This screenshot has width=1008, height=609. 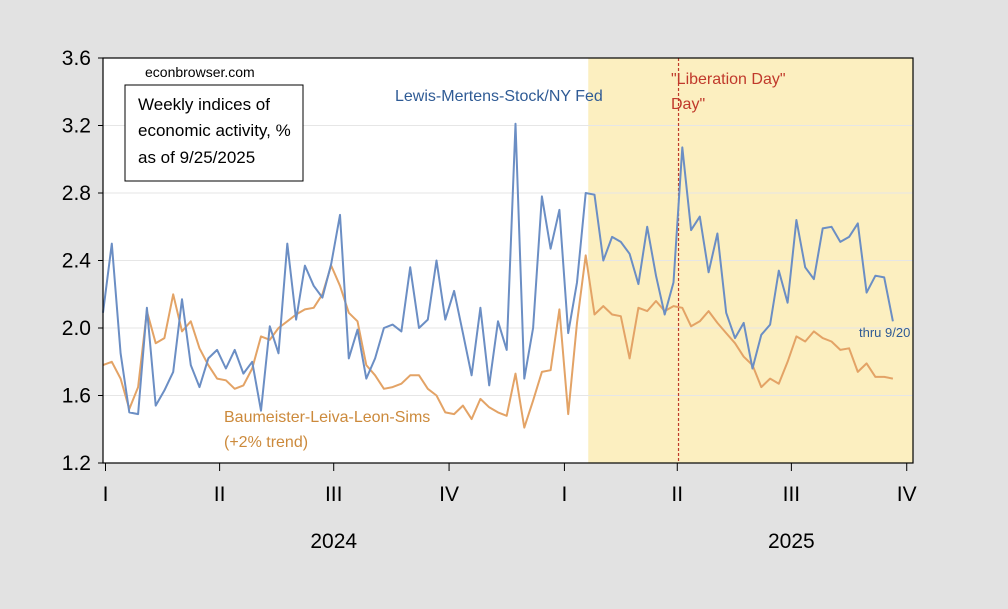 What do you see at coordinates (791, 541) in the screenshot?
I see `year-label: 2025` at bounding box center [791, 541].